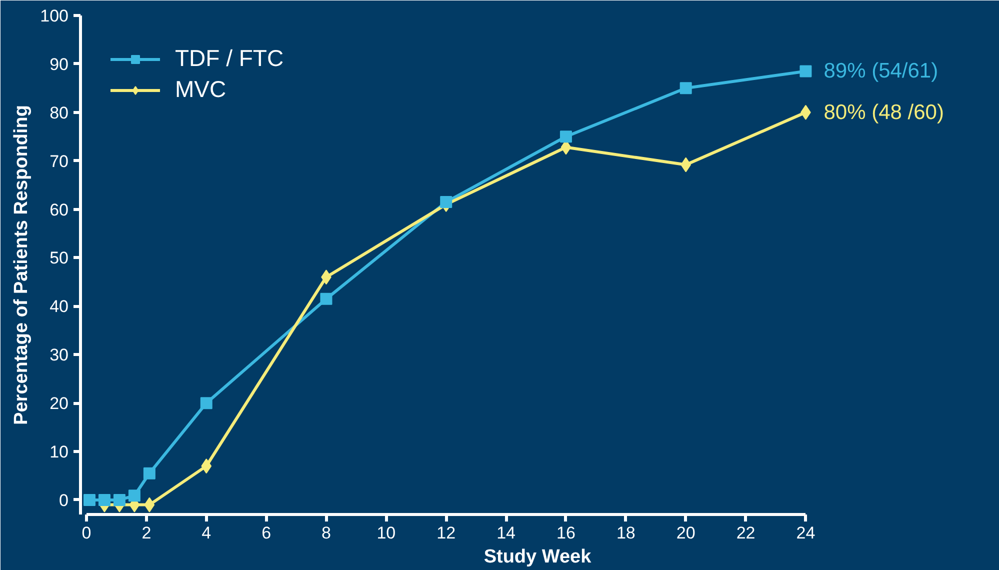 The height and width of the screenshot is (570, 999). I want to click on y-tick-label: 80, so click(59, 112).